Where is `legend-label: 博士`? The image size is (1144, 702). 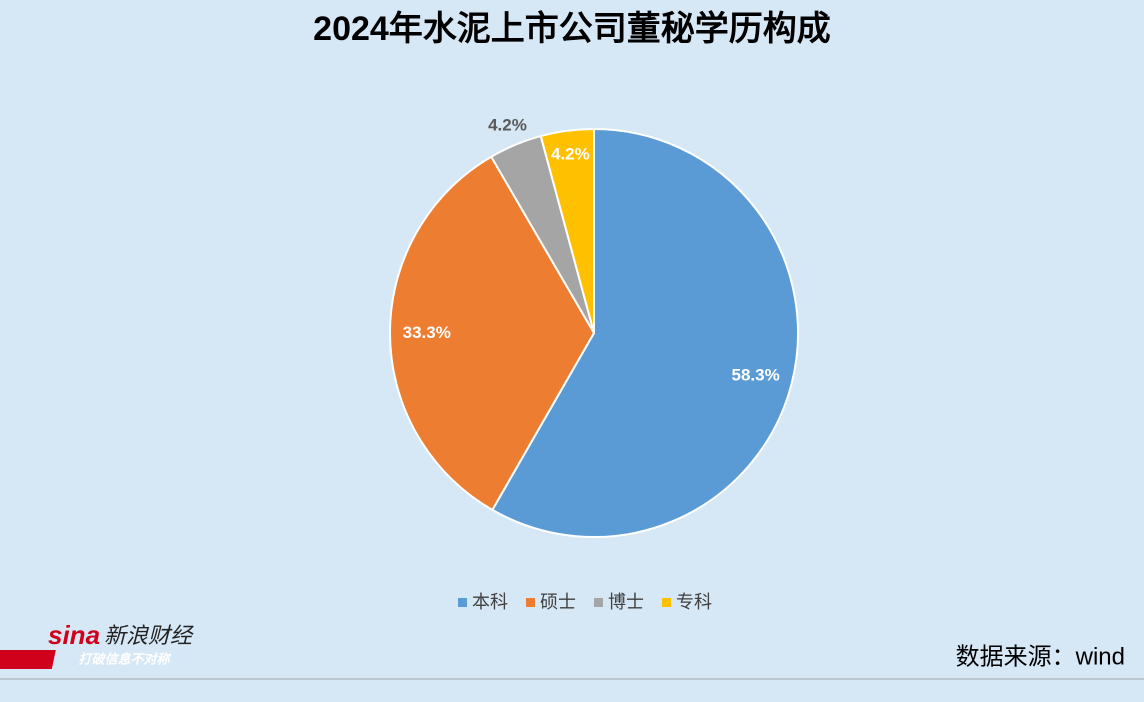 legend-label: 博士 is located at coordinates (626, 602).